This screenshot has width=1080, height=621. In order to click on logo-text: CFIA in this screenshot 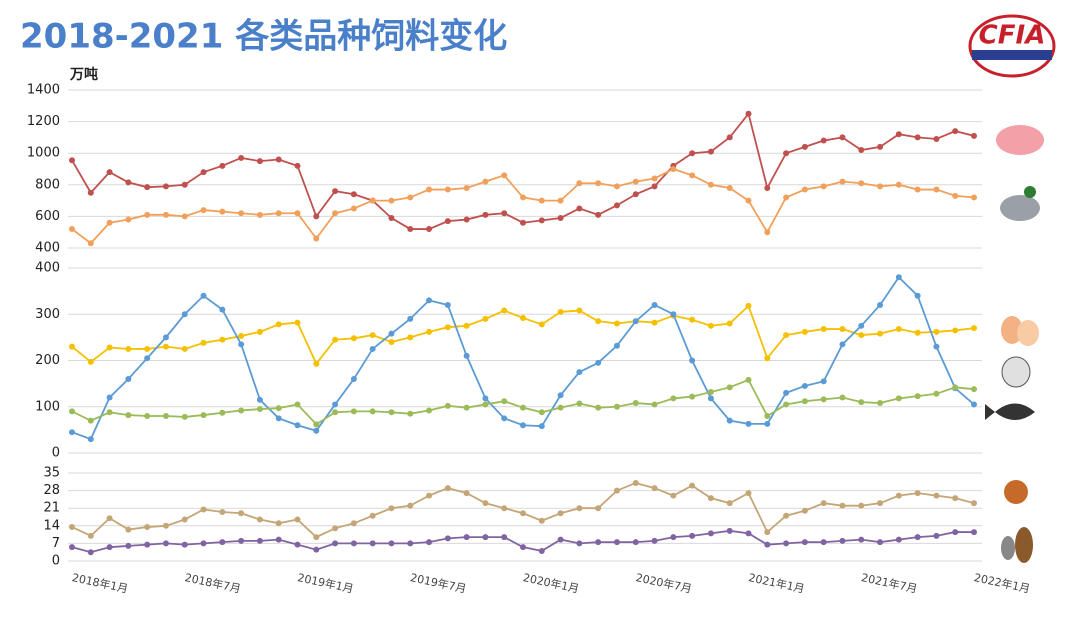, I will do `click(1012, 36)`.